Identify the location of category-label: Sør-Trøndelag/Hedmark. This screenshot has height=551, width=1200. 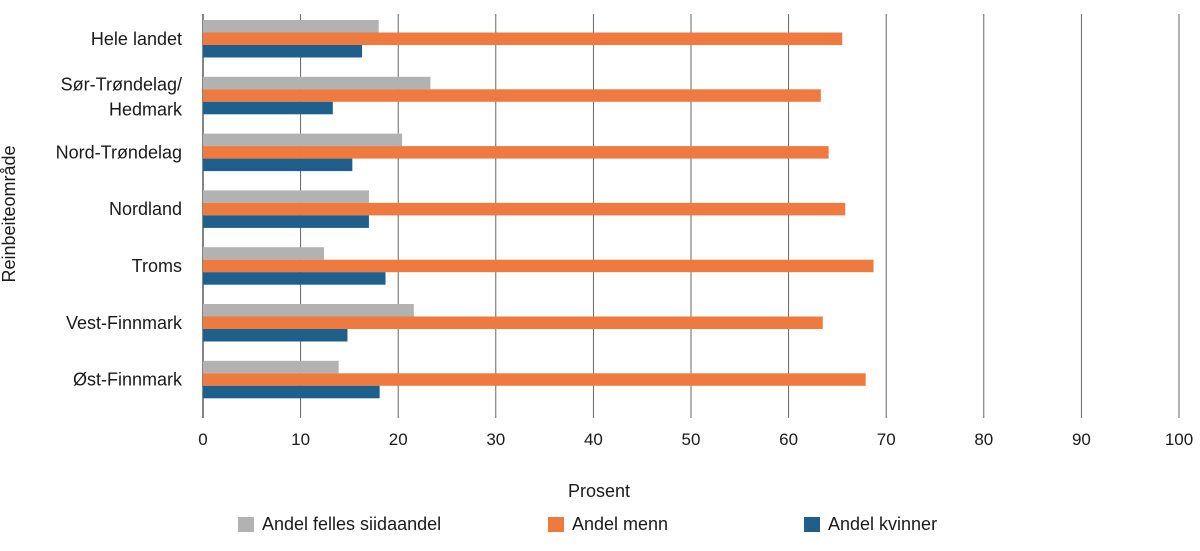
(122, 97).